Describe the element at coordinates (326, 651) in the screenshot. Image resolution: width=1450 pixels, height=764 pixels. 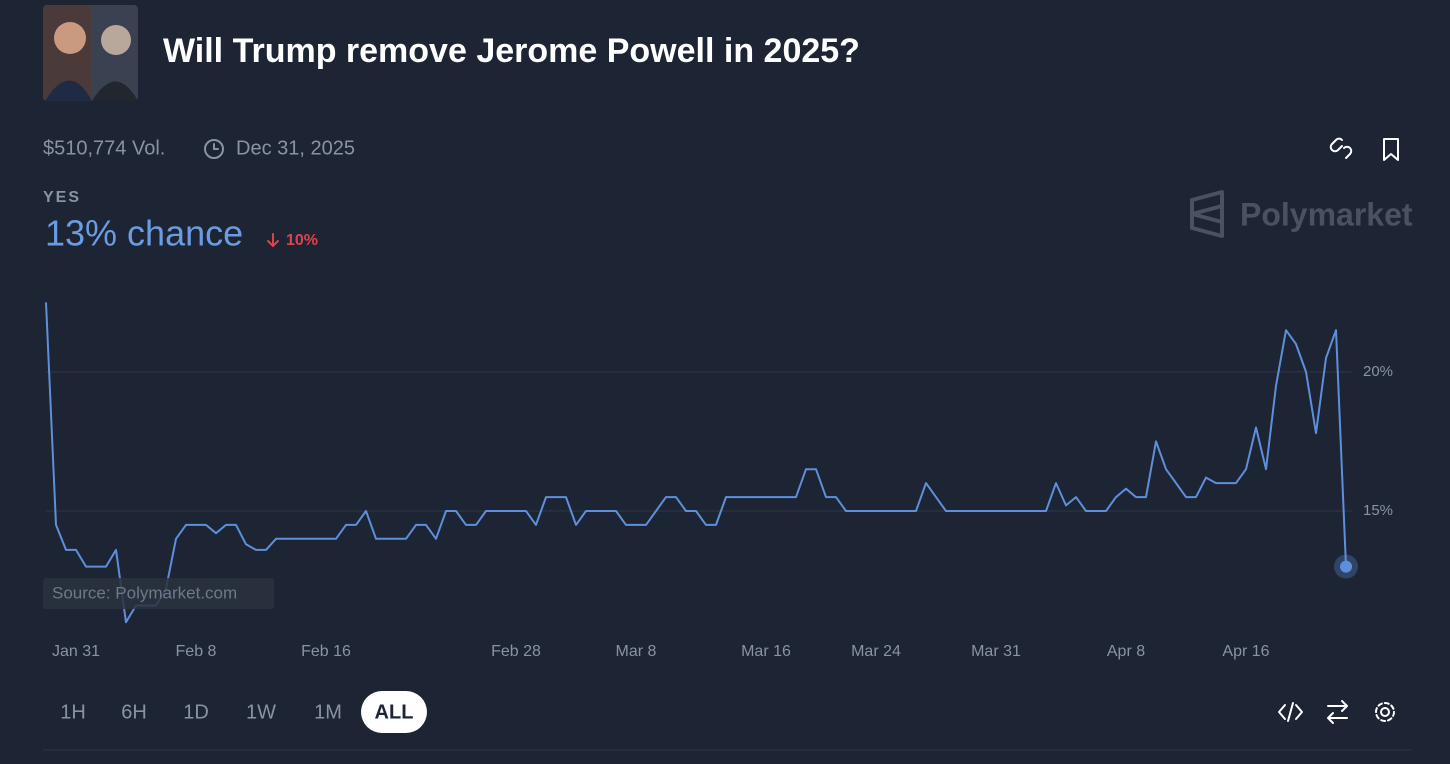
I see `x-tick-label: Feb 16` at that location.